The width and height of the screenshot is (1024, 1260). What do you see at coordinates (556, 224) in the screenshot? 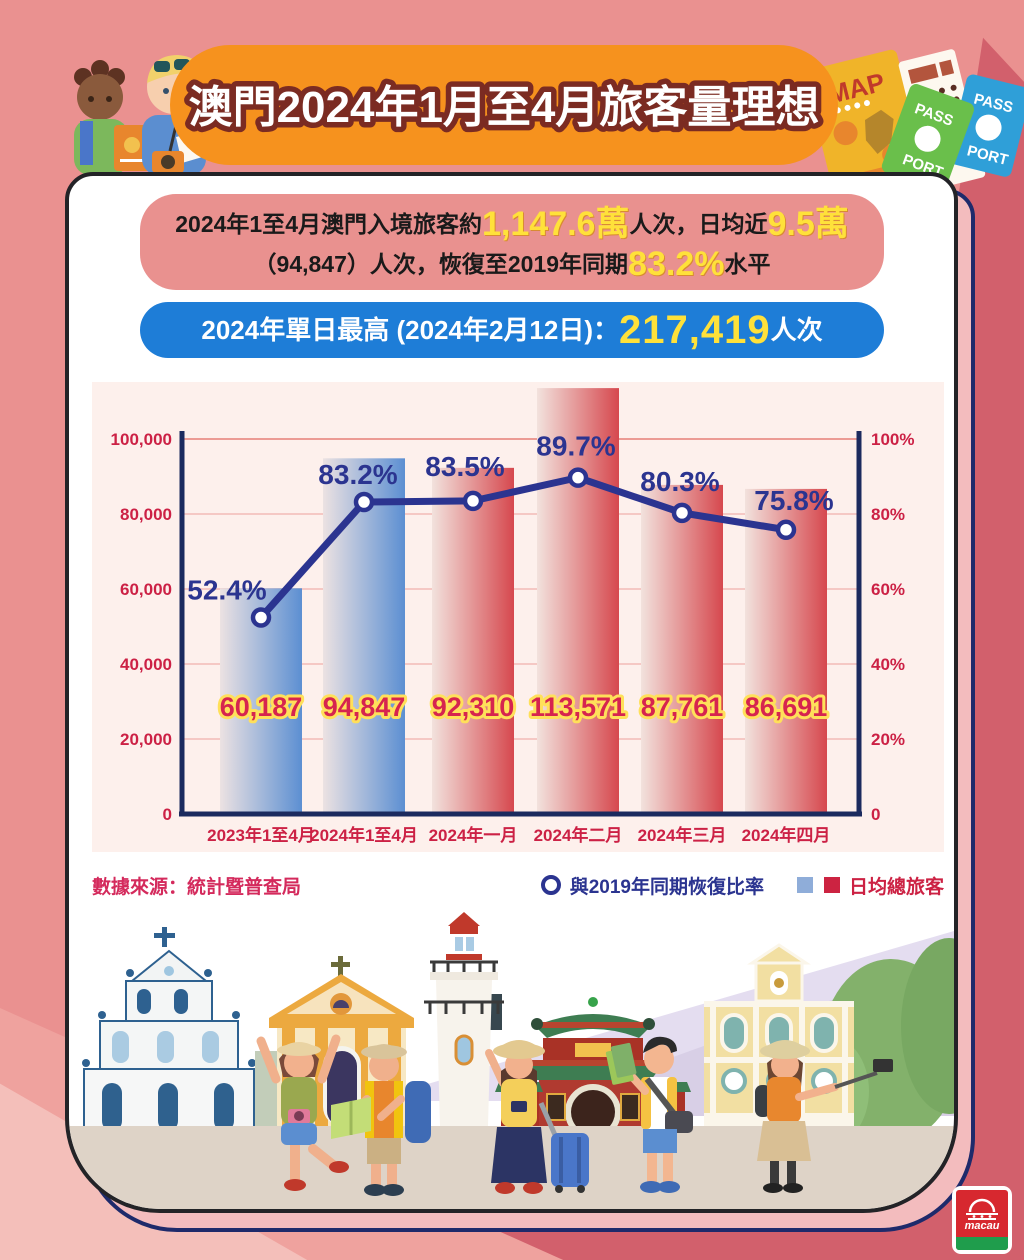
I see `summary-highlight-total: 1,147.6萬` at bounding box center [556, 224].